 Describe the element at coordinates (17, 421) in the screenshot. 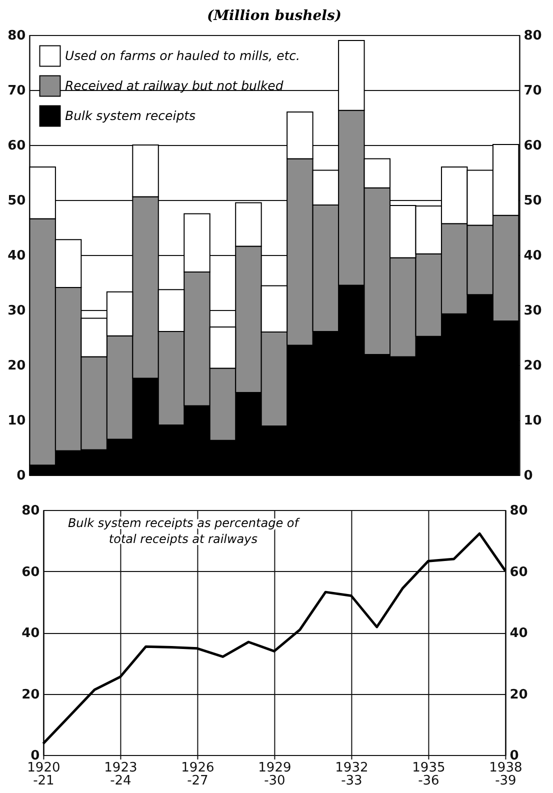

I see `y-tick-label: 10` at that location.